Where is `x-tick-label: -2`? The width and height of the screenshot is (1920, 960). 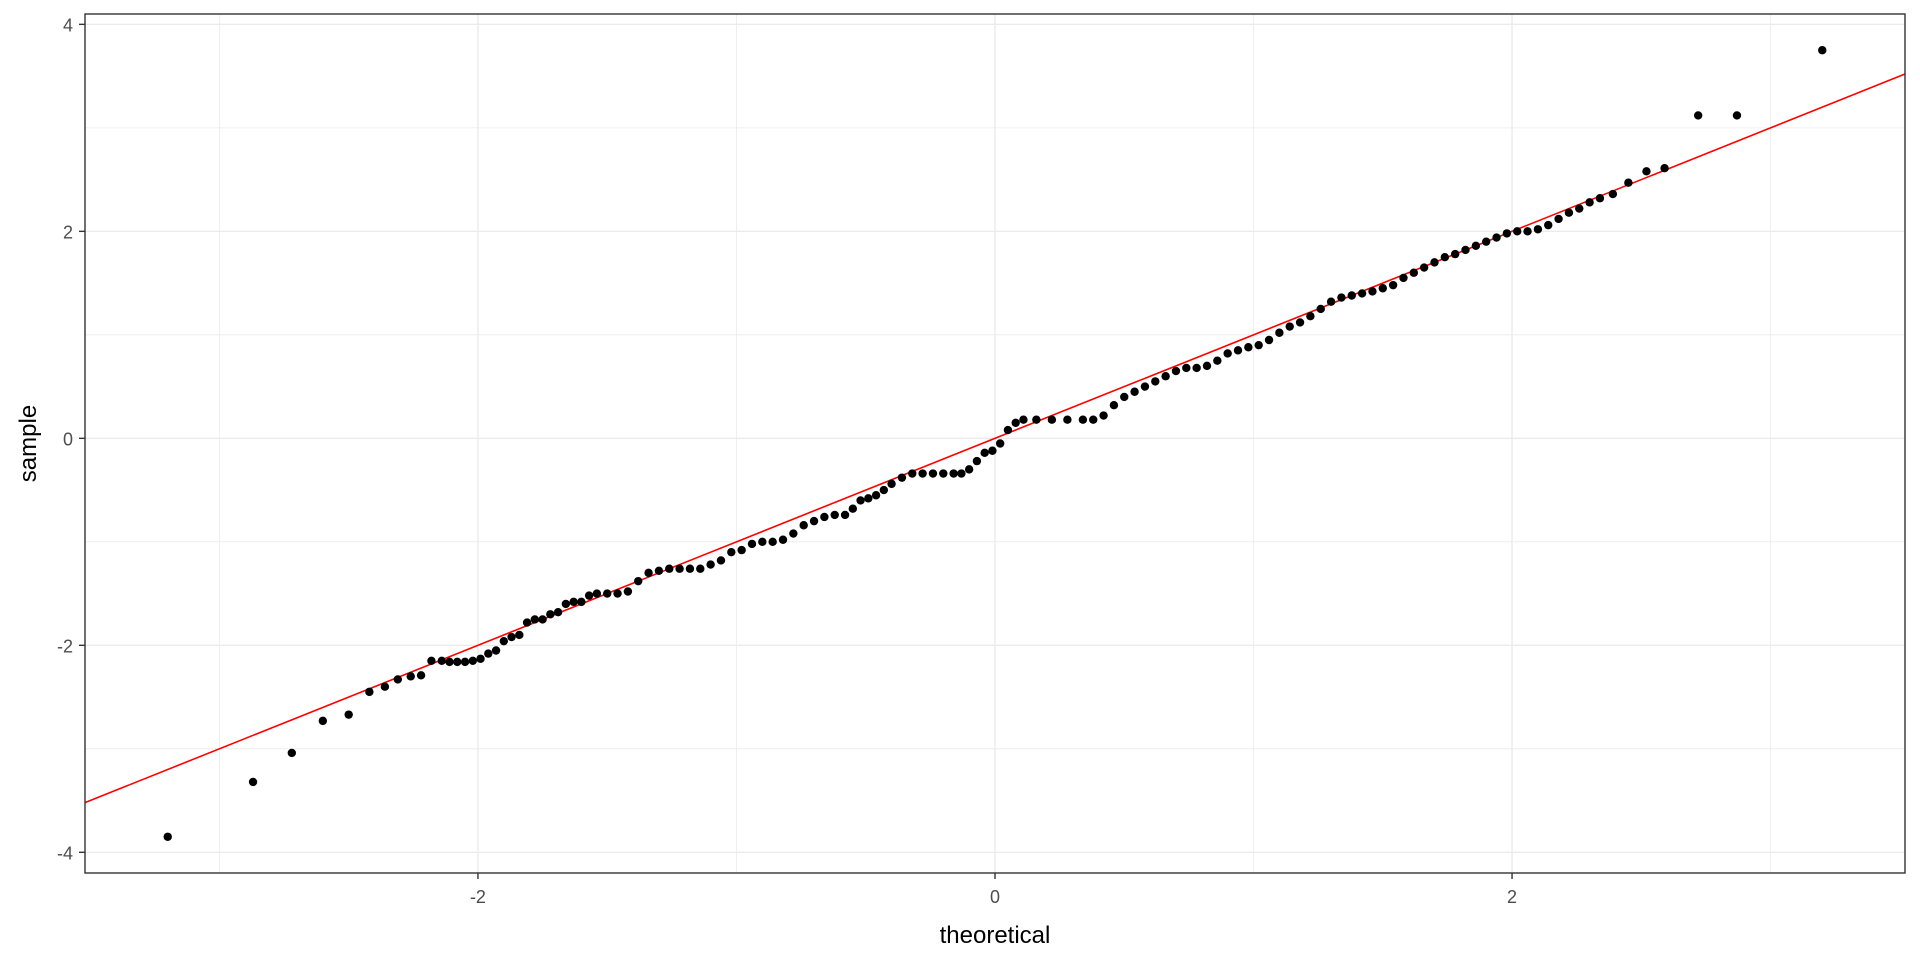 x-tick-label: -2 is located at coordinates (478, 897).